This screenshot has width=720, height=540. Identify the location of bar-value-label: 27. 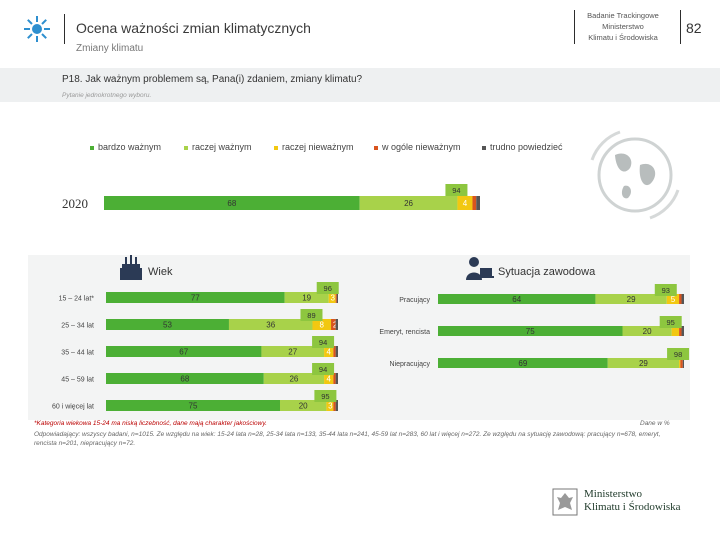
(292, 352).